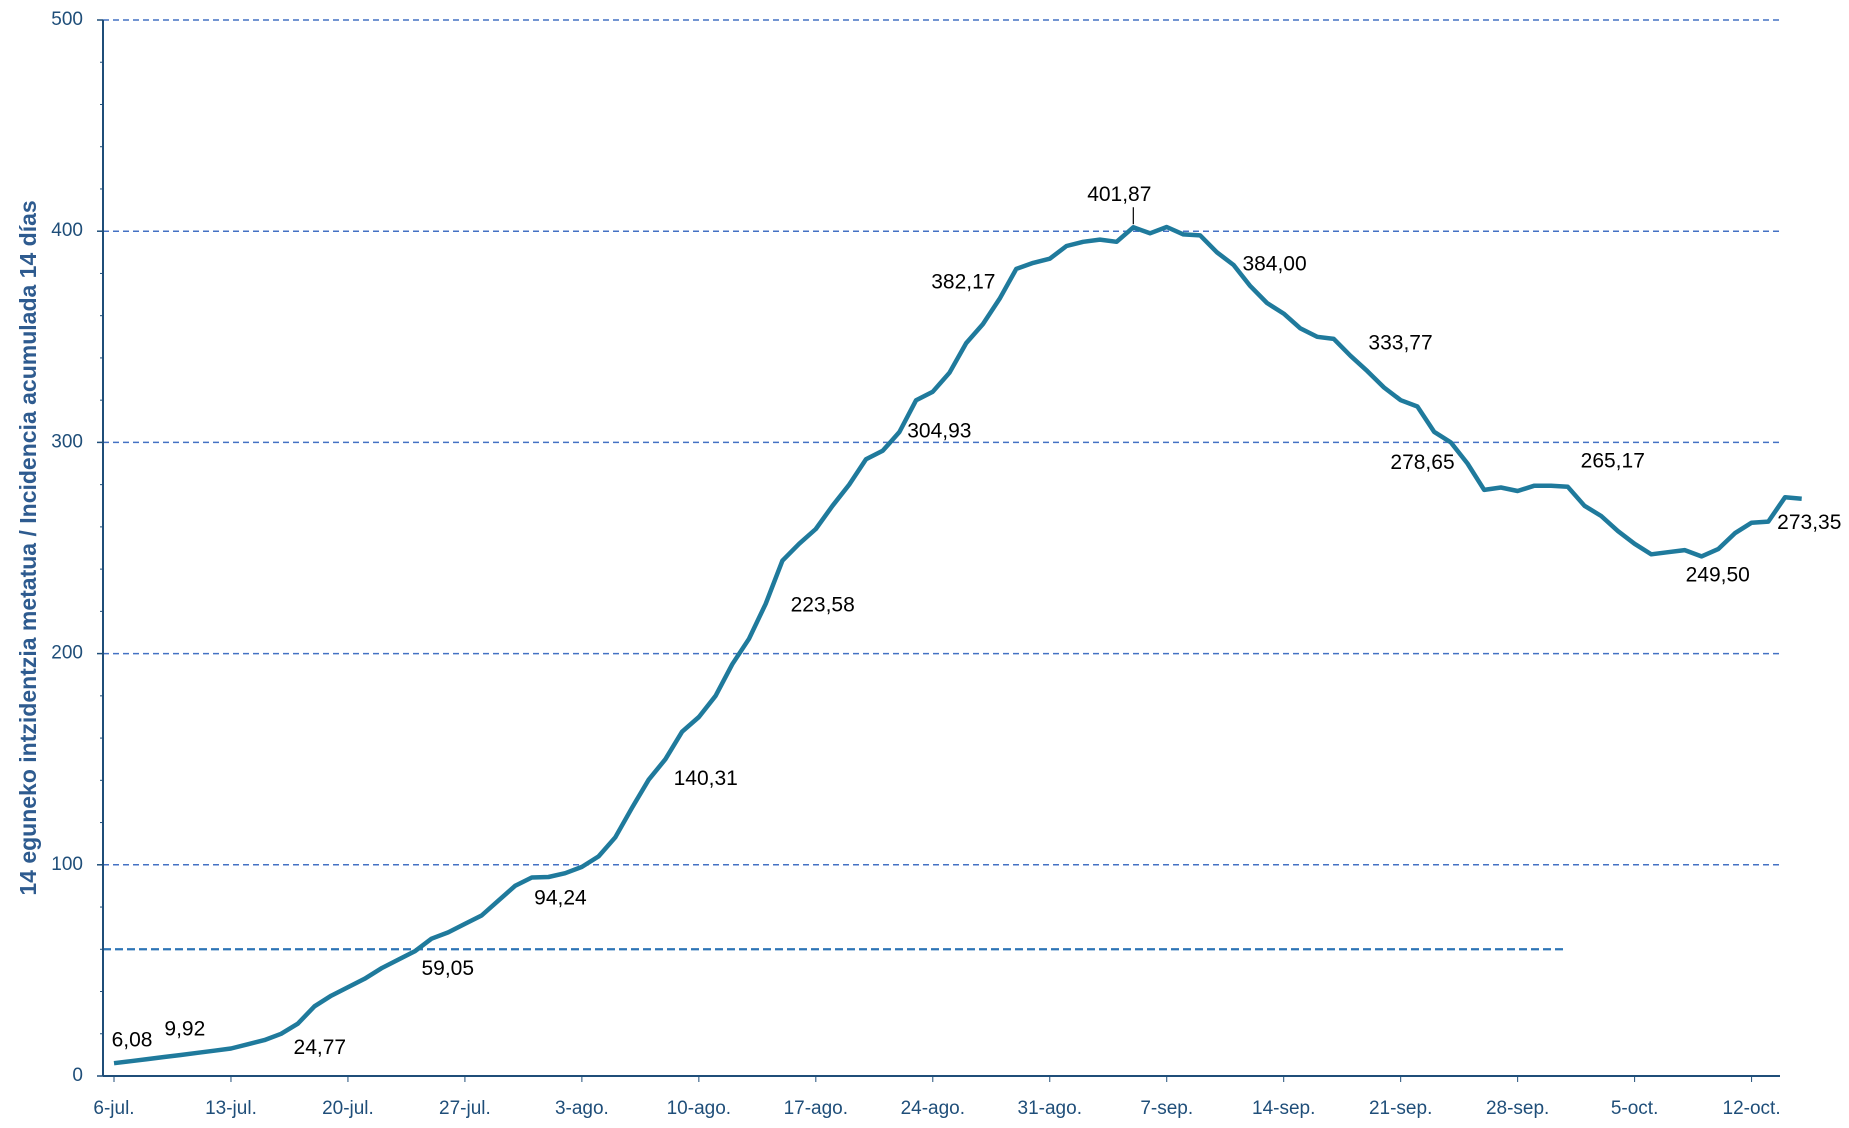 The width and height of the screenshot is (1849, 1128). Describe the element at coordinates (1752, 1108) in the screenshot. I see `x-tick-label: 12-oct.` at that location.